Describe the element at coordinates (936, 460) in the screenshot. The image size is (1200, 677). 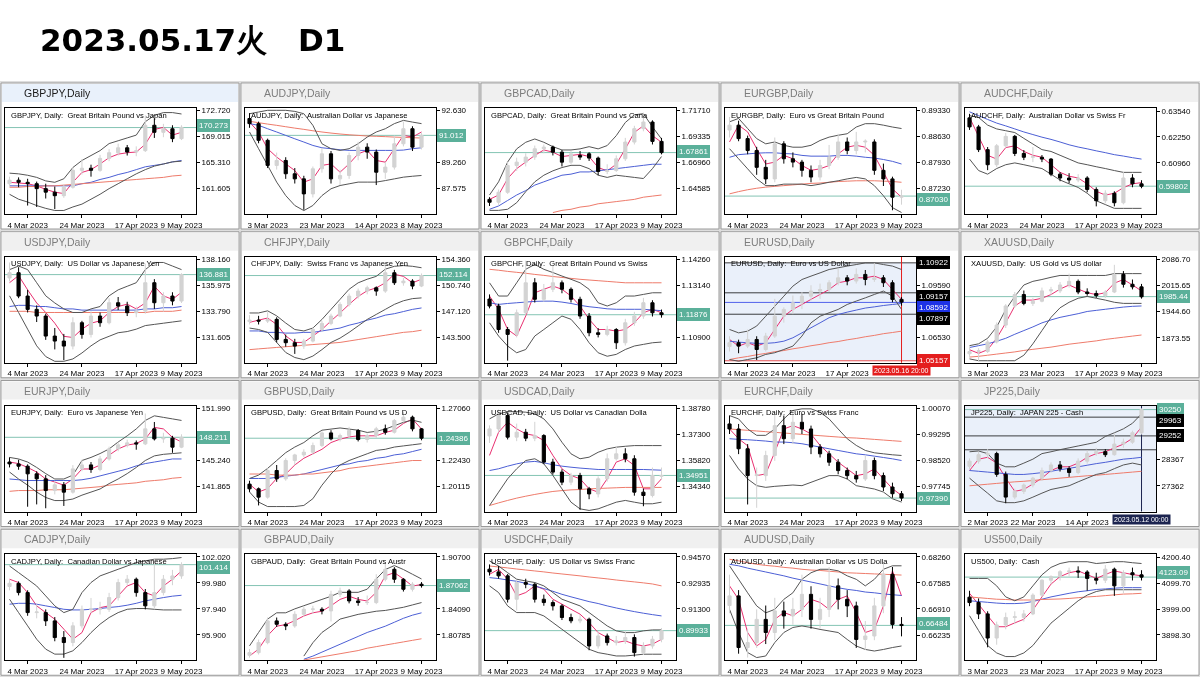
I see `y-tick-label: 0.98520` at that location.